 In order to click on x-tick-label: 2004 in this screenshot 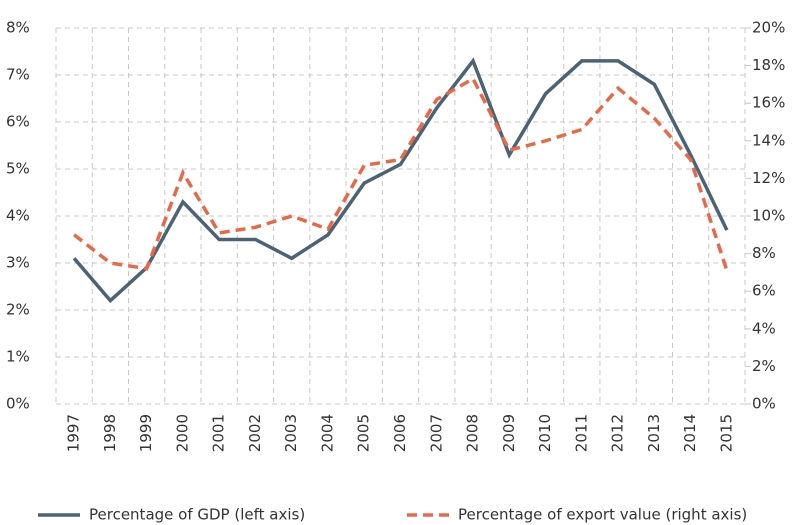, I will do `click(327, 433)`.